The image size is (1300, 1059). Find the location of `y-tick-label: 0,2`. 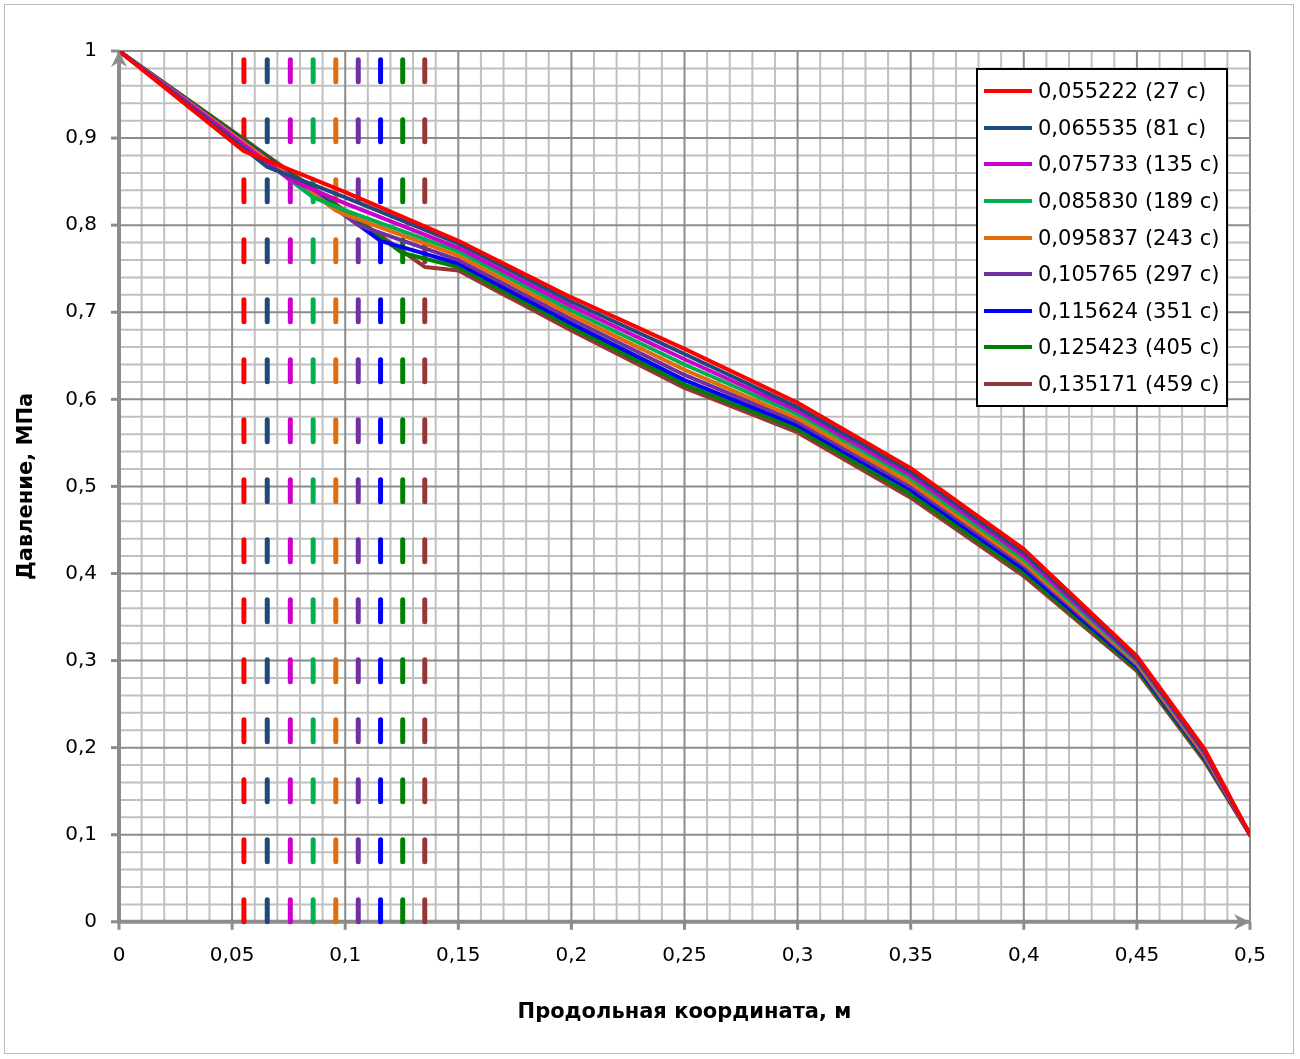

y-tick-label: 0,2 is located at coordinates (81, 745).